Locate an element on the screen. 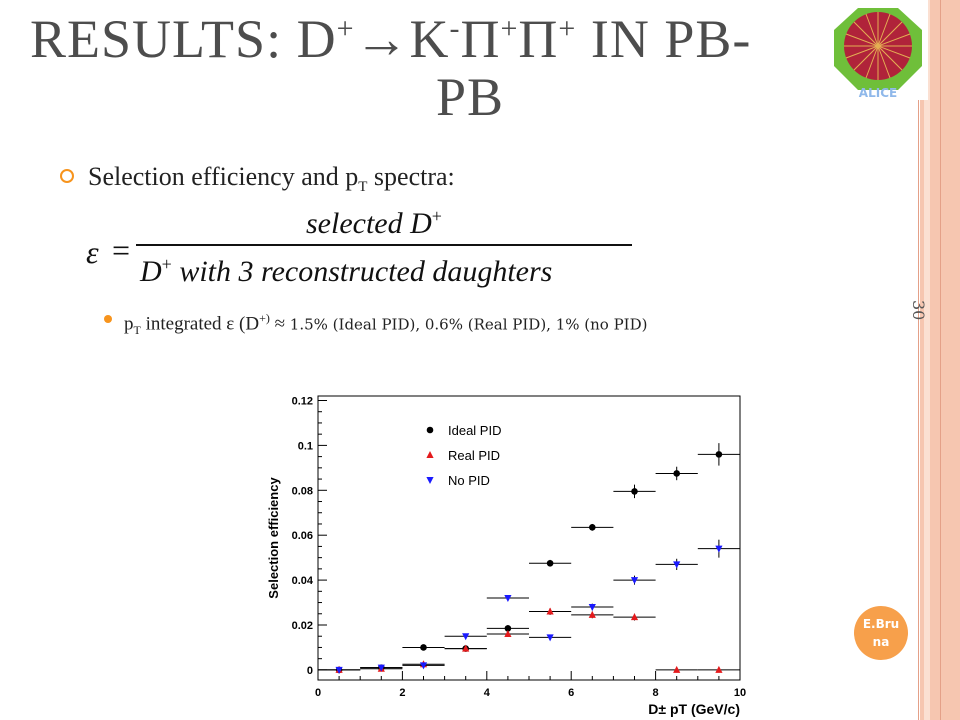  y-tick-label: 0 is located at coordinates (310, 671).